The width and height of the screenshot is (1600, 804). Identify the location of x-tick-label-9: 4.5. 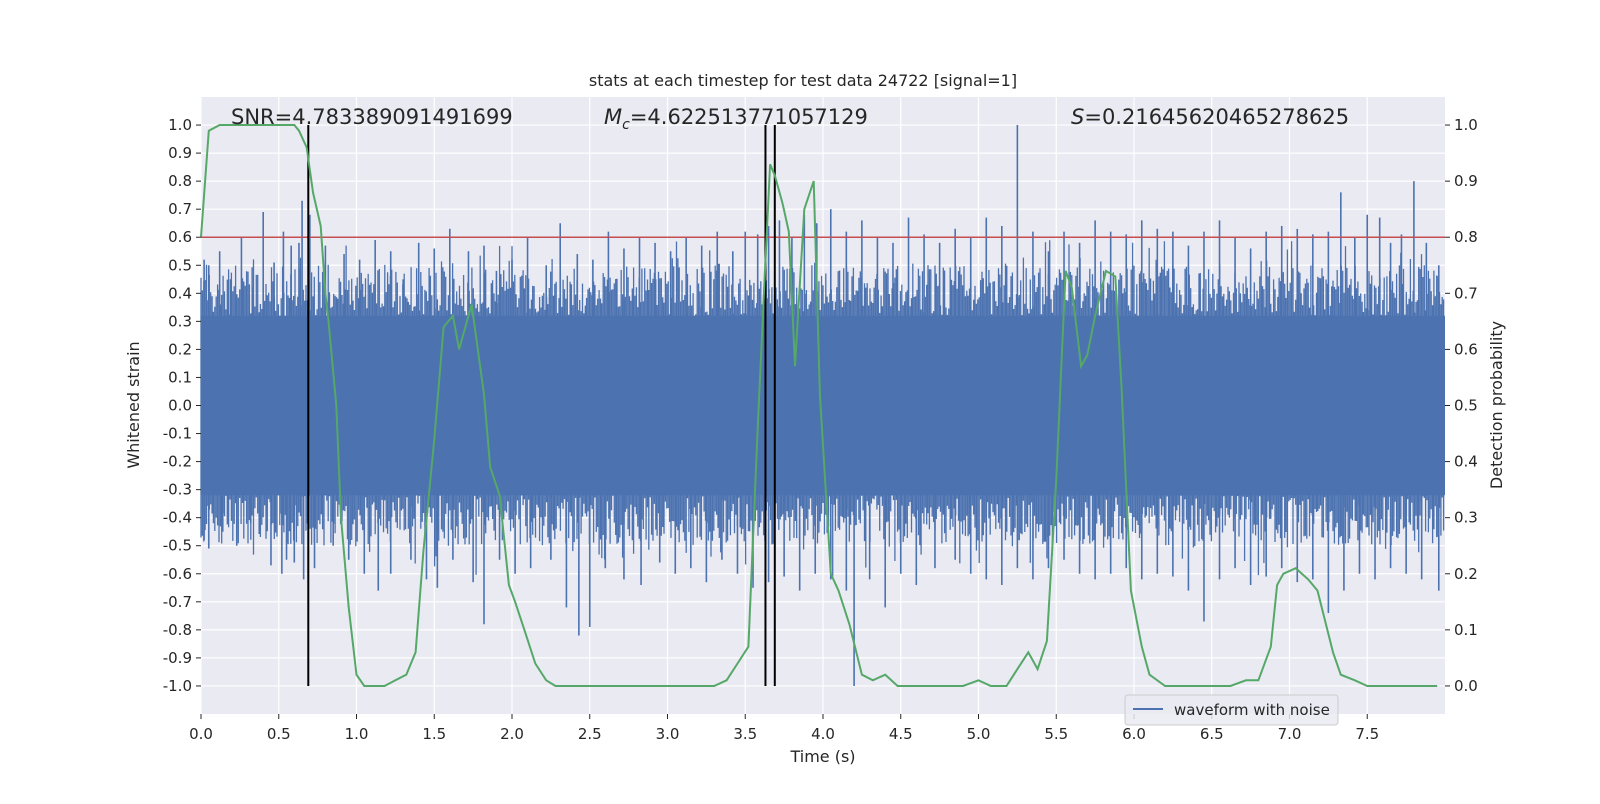
(901, 734).